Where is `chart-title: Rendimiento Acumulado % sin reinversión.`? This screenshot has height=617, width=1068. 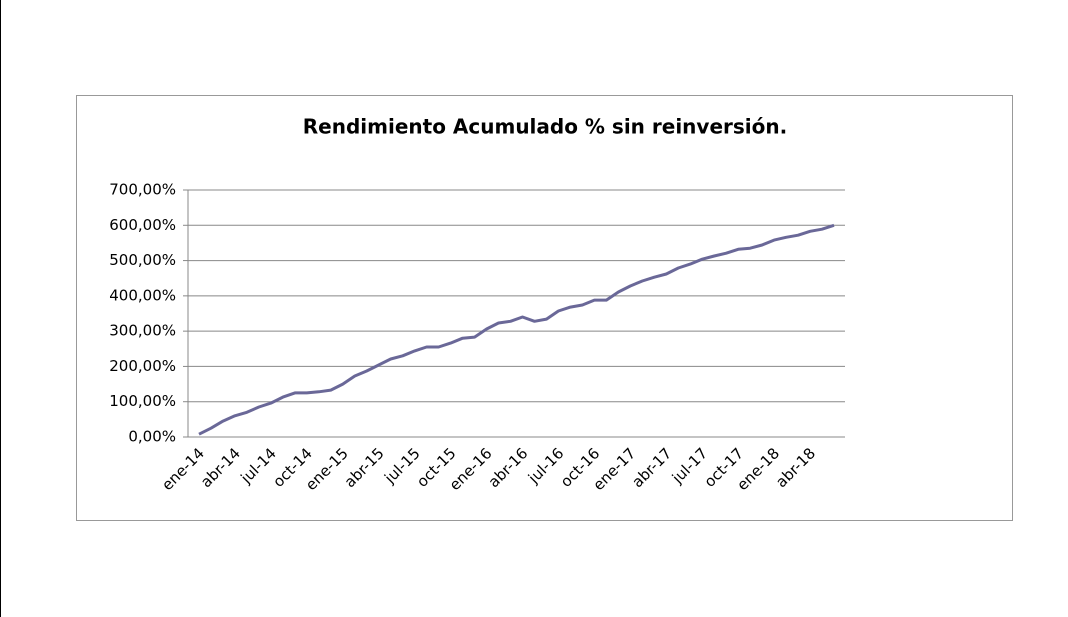
chart-title: Rendimiento Acumulado % sin reinversión. is located at coordinates (545, 127).